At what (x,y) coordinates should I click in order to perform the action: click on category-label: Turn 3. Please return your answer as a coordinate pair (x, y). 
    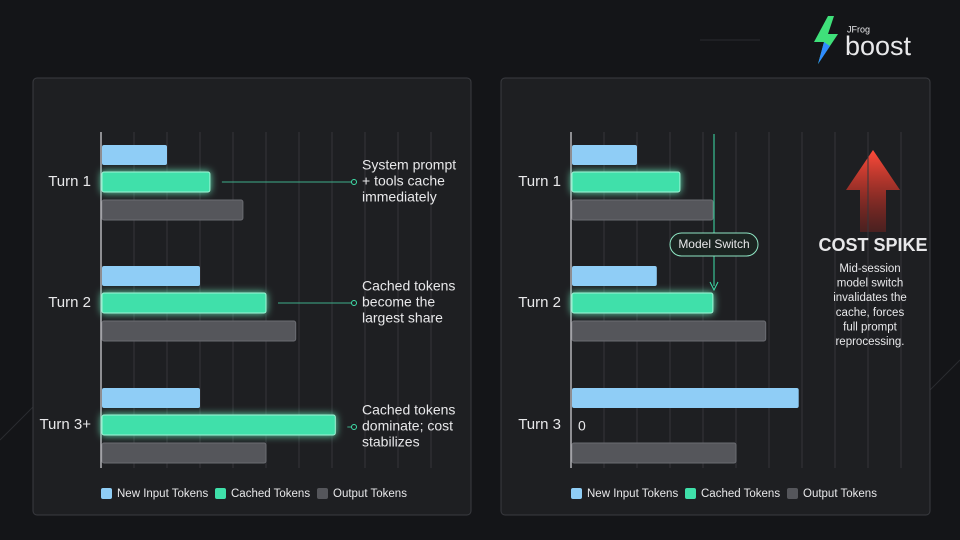
    Looking at the image, I should click on (539, 424).